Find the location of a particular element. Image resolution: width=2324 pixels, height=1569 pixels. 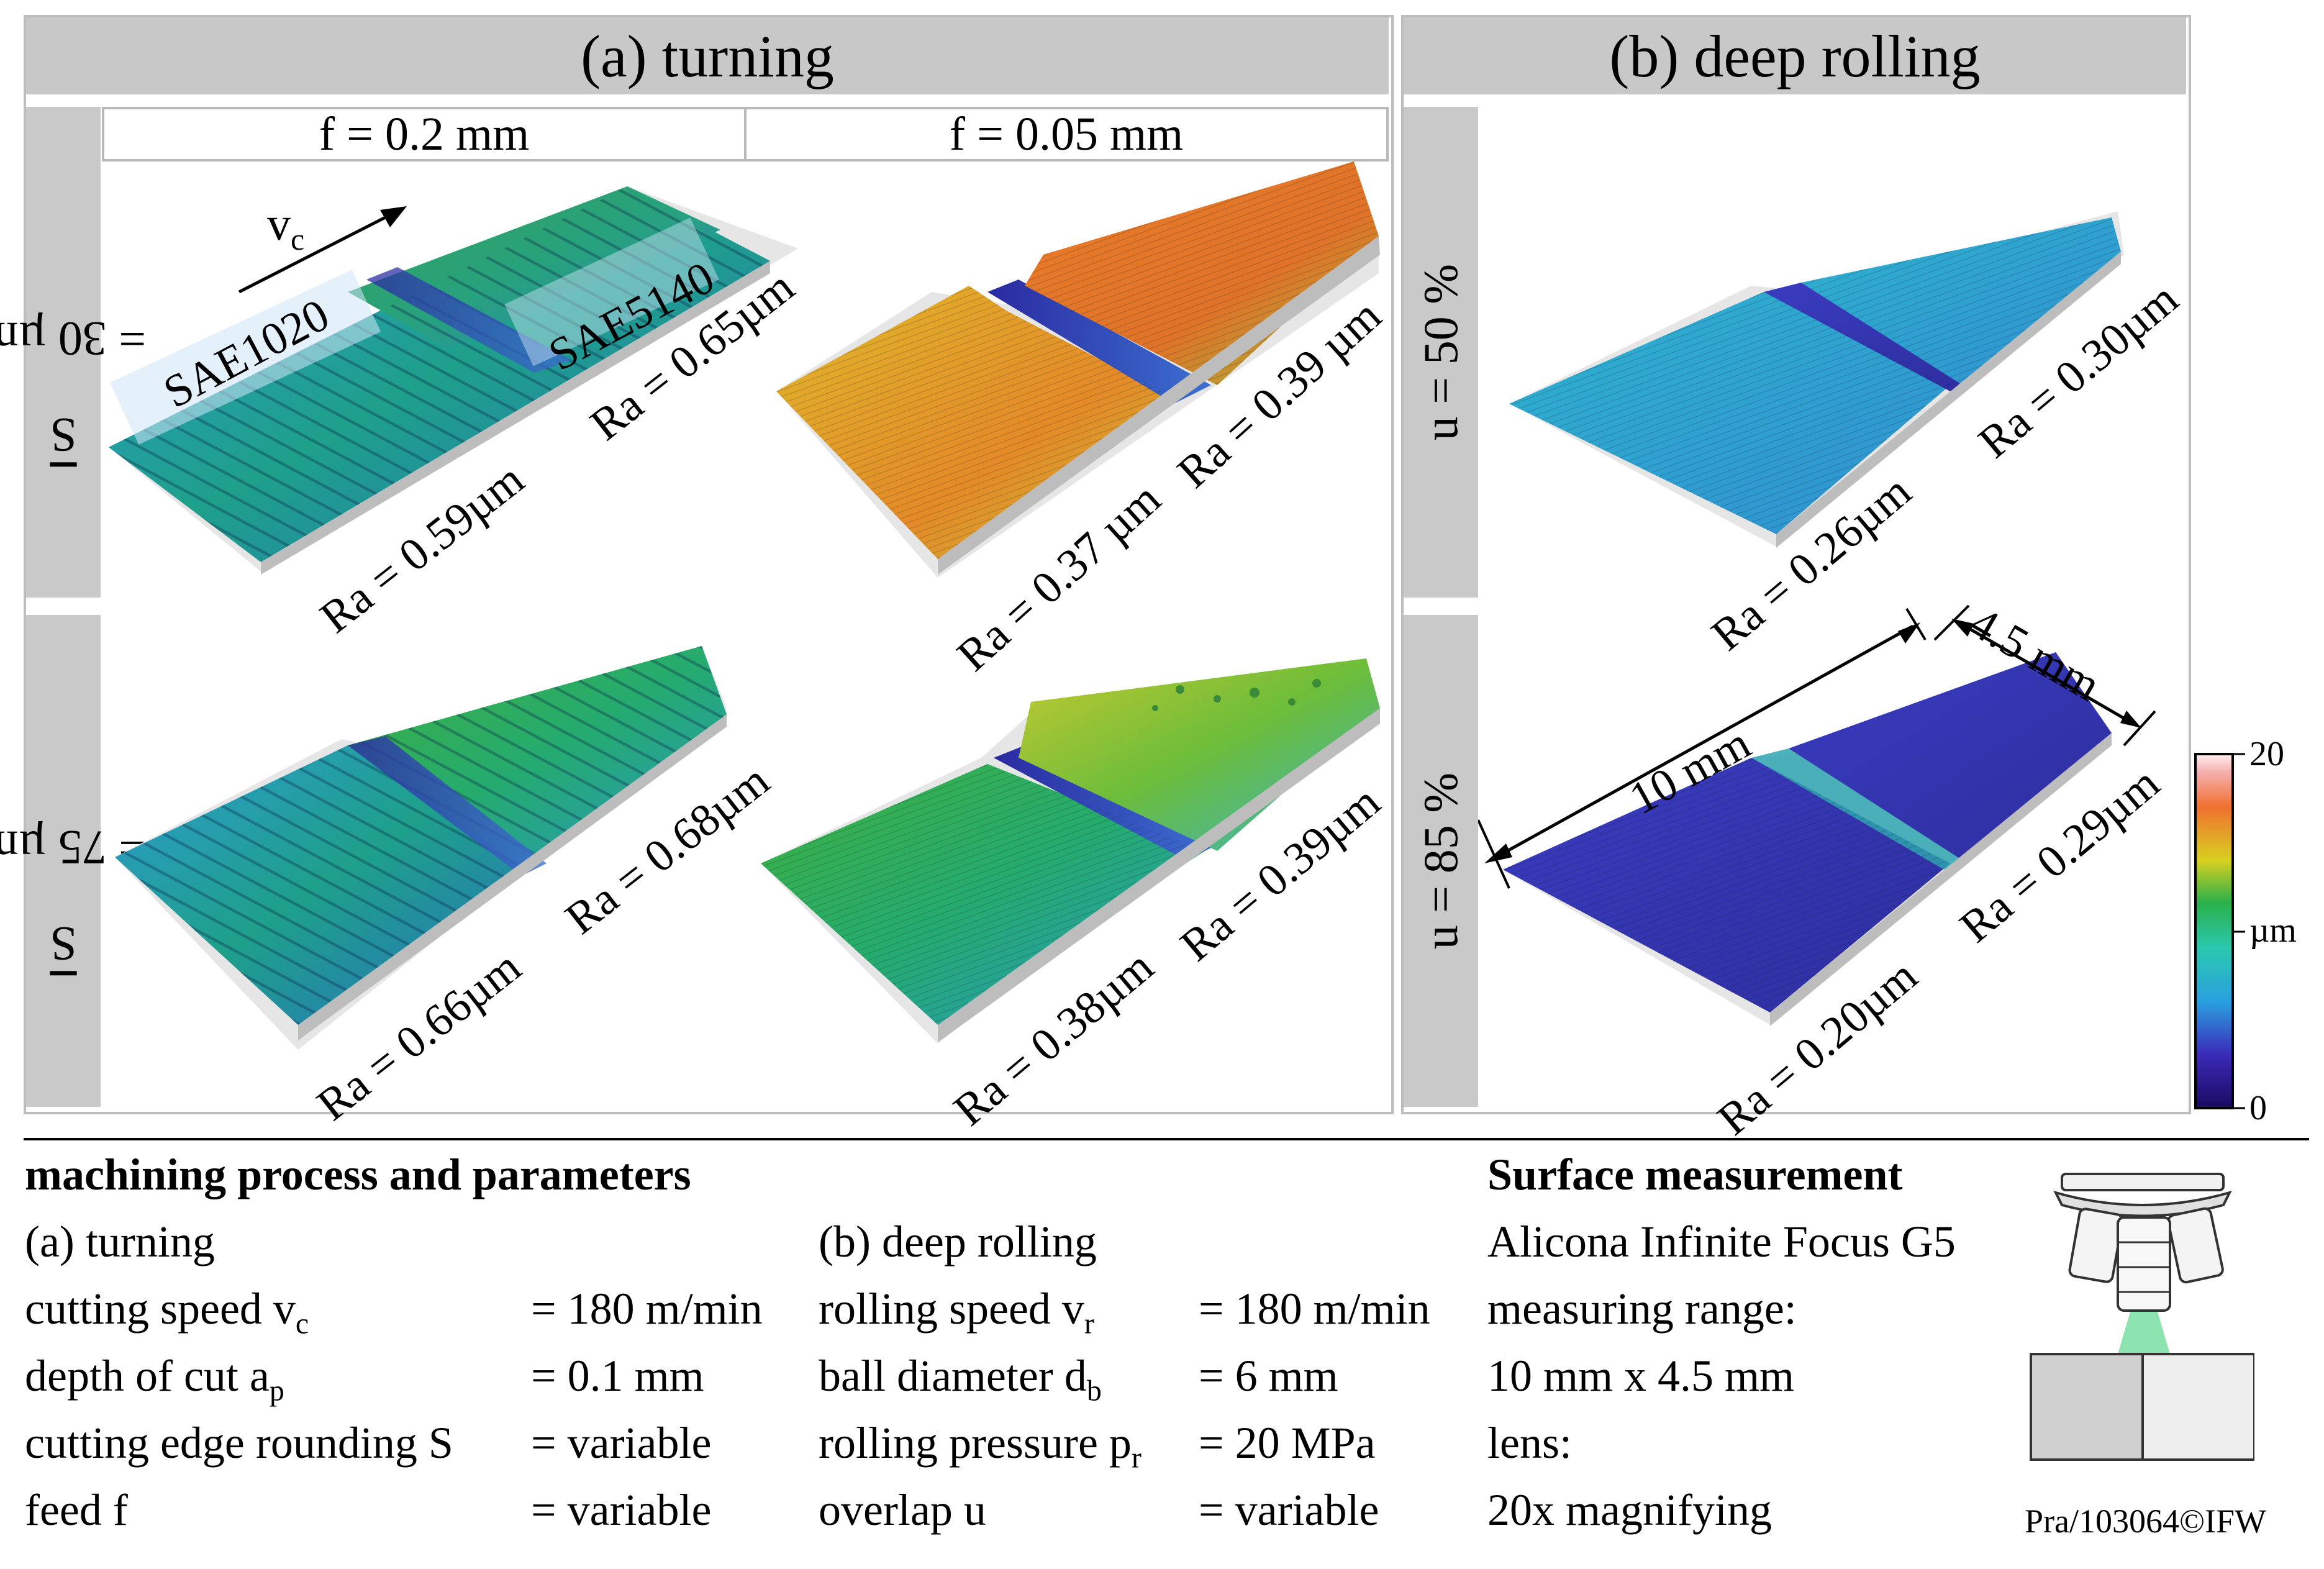

colorbar-max: 20 is located at coordinates (2266, 754).